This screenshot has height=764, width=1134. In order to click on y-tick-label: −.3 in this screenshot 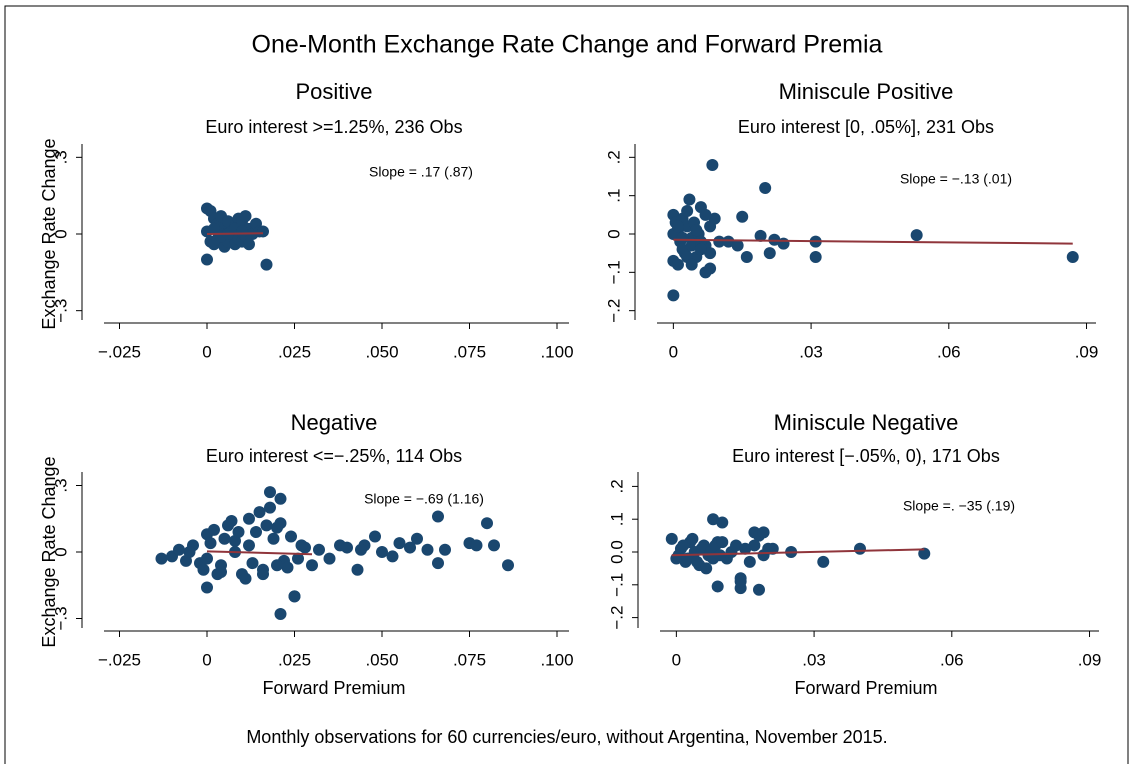, I will do `click(60, 618)`.